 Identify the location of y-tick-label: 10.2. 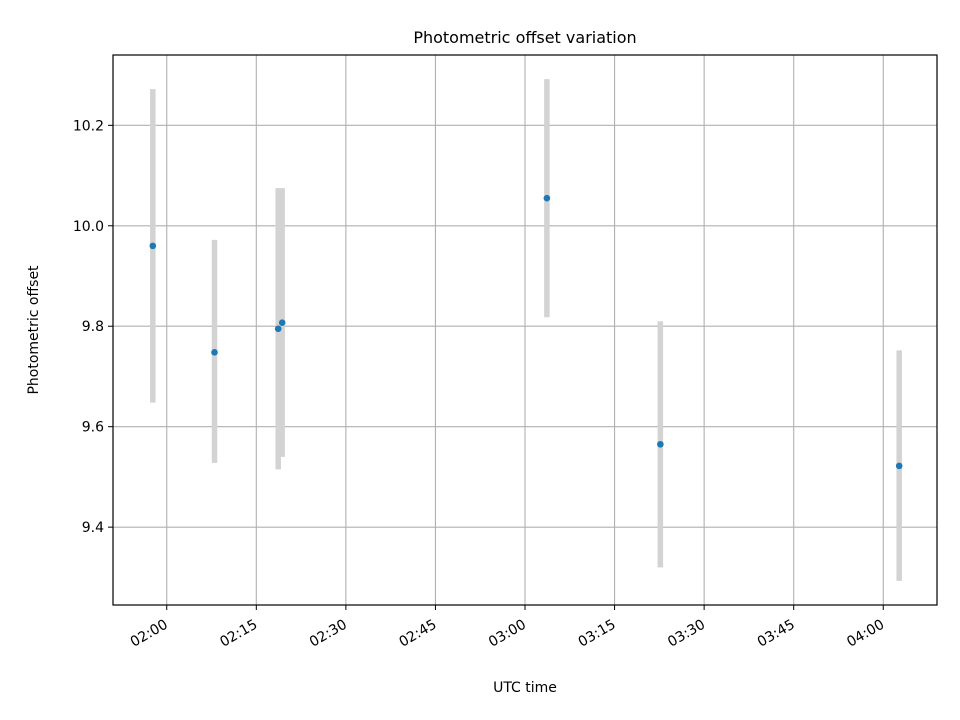
(88, 126).